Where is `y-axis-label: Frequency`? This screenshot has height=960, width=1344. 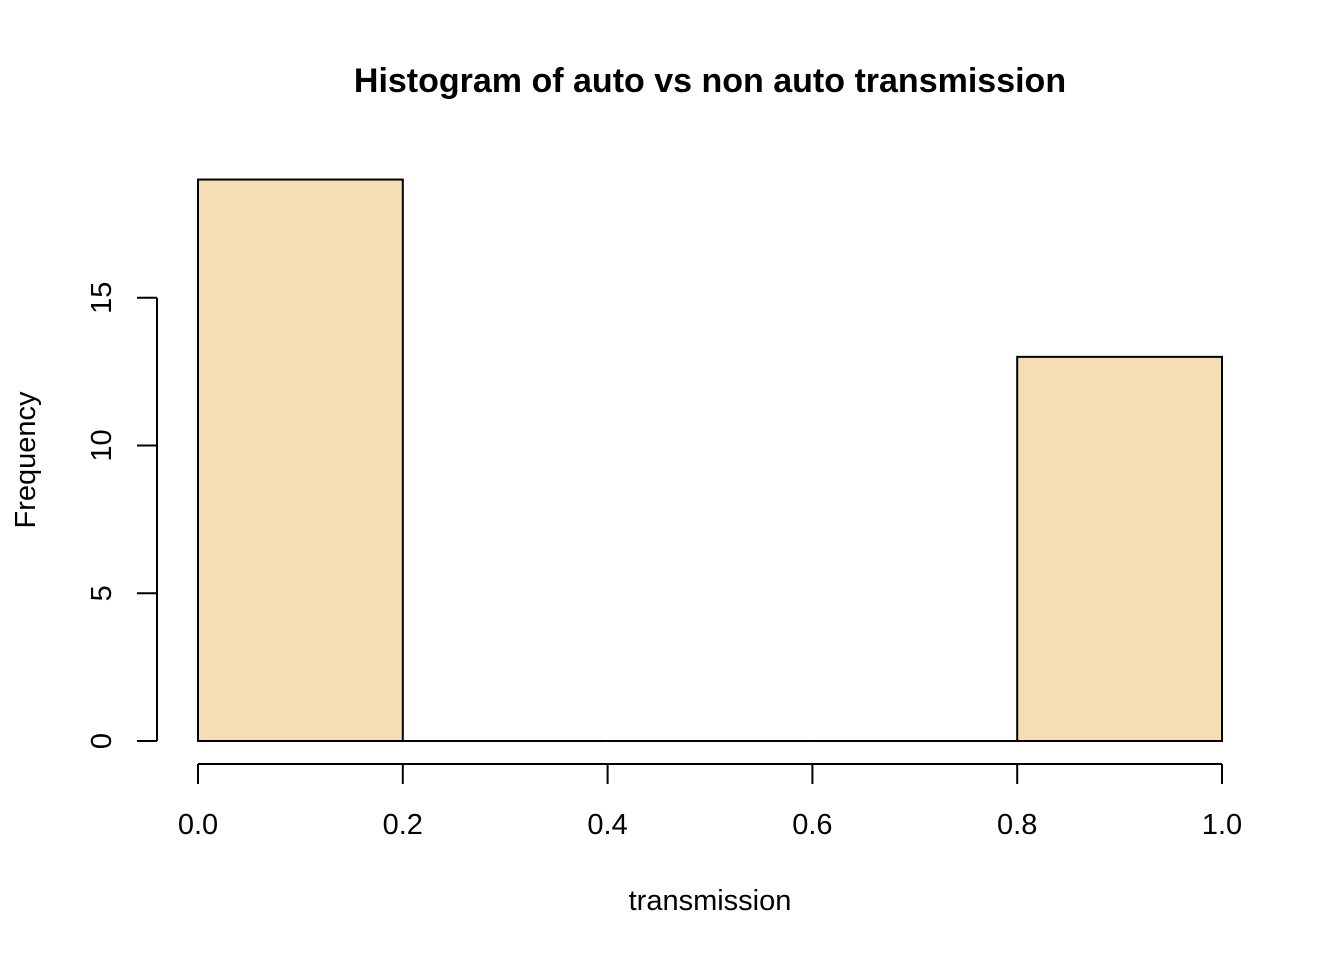
y-axis-label: Frequency is located at coordinates (26, 460).